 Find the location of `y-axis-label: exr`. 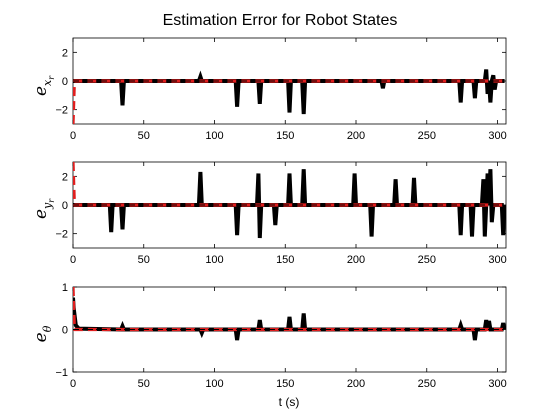

y-axis-label: exr is located at coordinates (43, 85).